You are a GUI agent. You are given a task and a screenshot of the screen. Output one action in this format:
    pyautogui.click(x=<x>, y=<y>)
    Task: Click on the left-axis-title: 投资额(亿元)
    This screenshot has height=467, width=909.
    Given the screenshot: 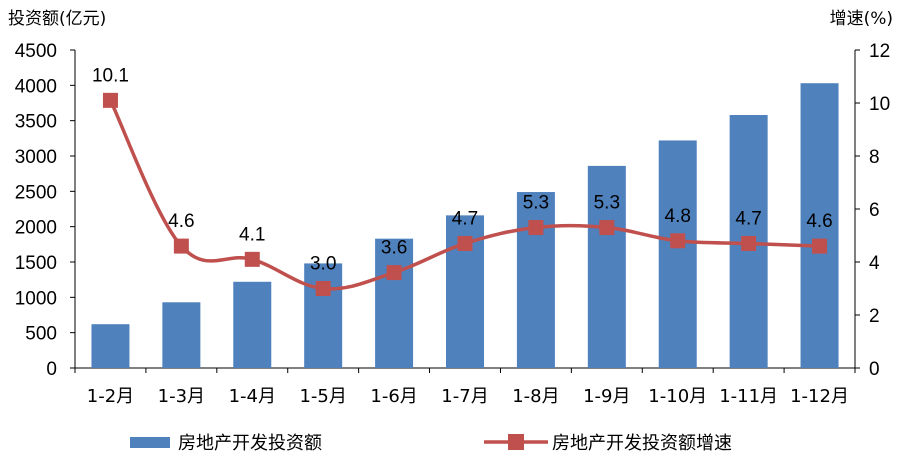 What is the action you would take?
    pyautogui.click(x=57, y=19)
    